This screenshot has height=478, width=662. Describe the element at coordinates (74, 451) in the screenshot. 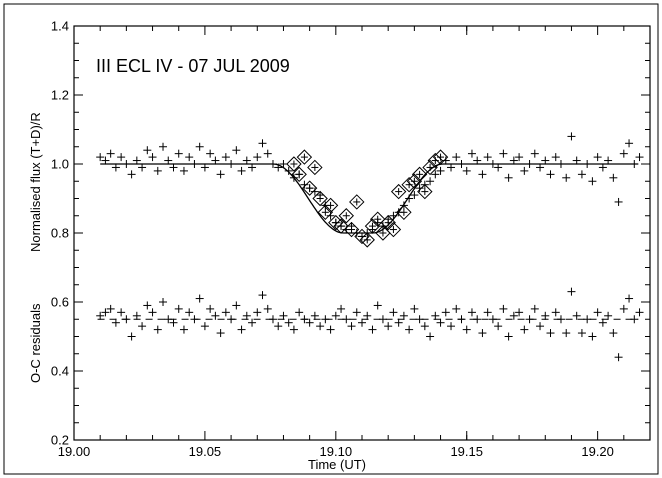

I see `x-tick-label: 19.00` at that location.